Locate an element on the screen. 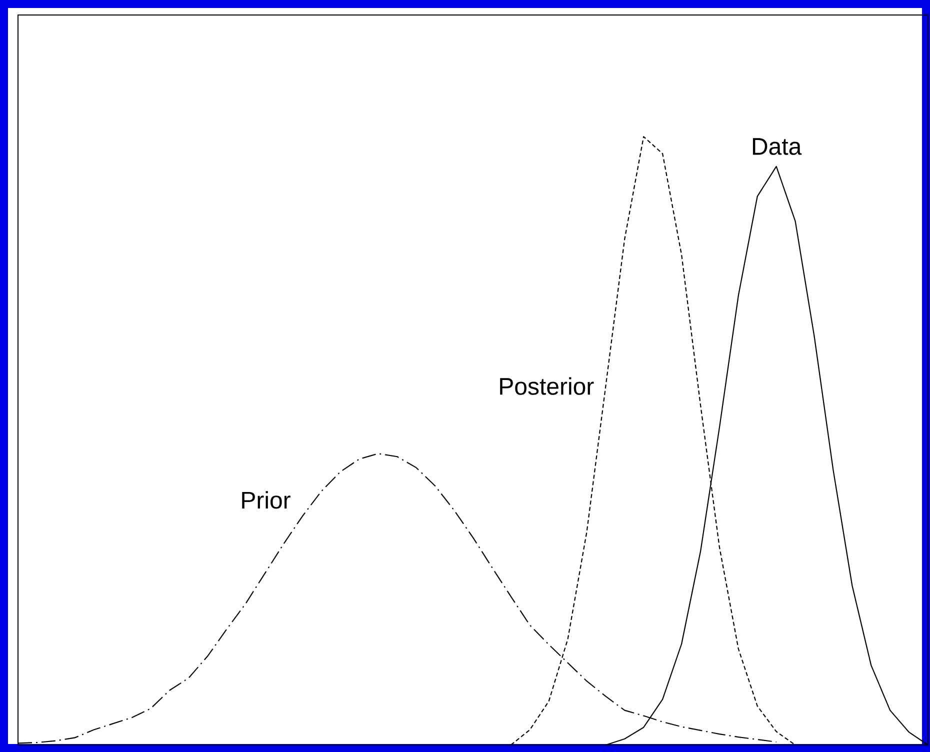  series-label: Posterior is located at coordinates (547, 386).